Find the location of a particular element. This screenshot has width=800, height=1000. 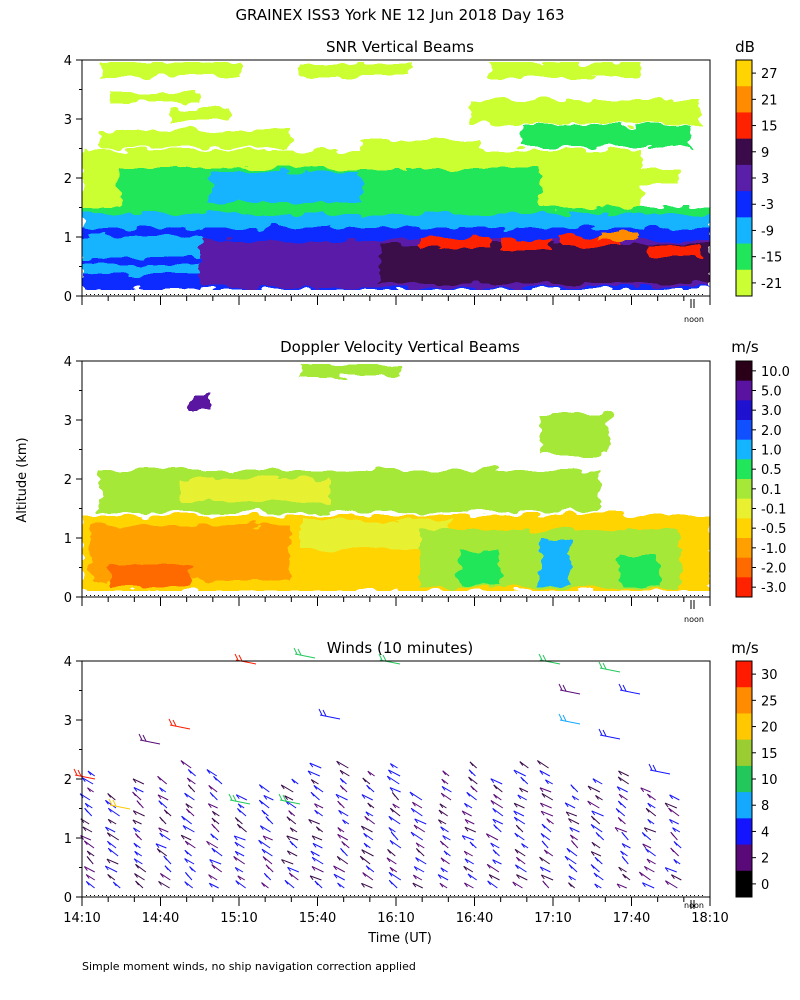

x-tick-label: 15:10 is located at coordinates (238, 918).